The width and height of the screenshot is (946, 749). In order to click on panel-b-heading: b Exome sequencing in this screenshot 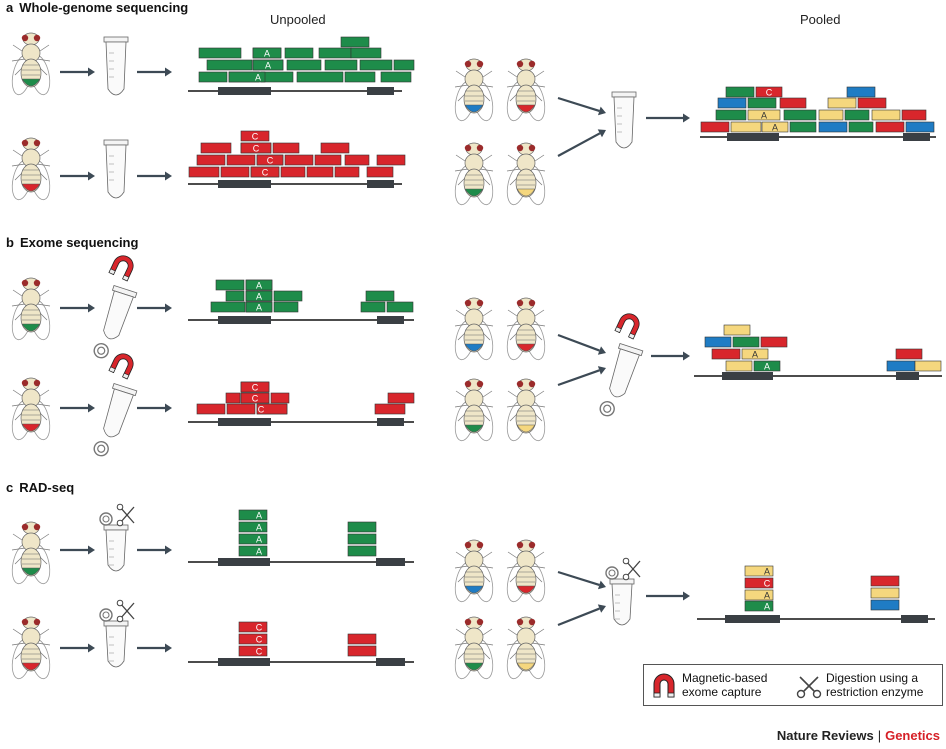, I will do `click(72, 242)`.